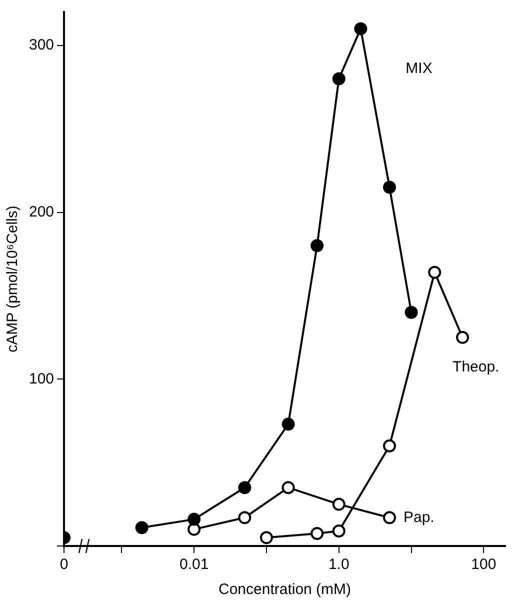 This screenshot has height=603, width=513. I want to click on y-tick-label: 200, so click(41, 211).